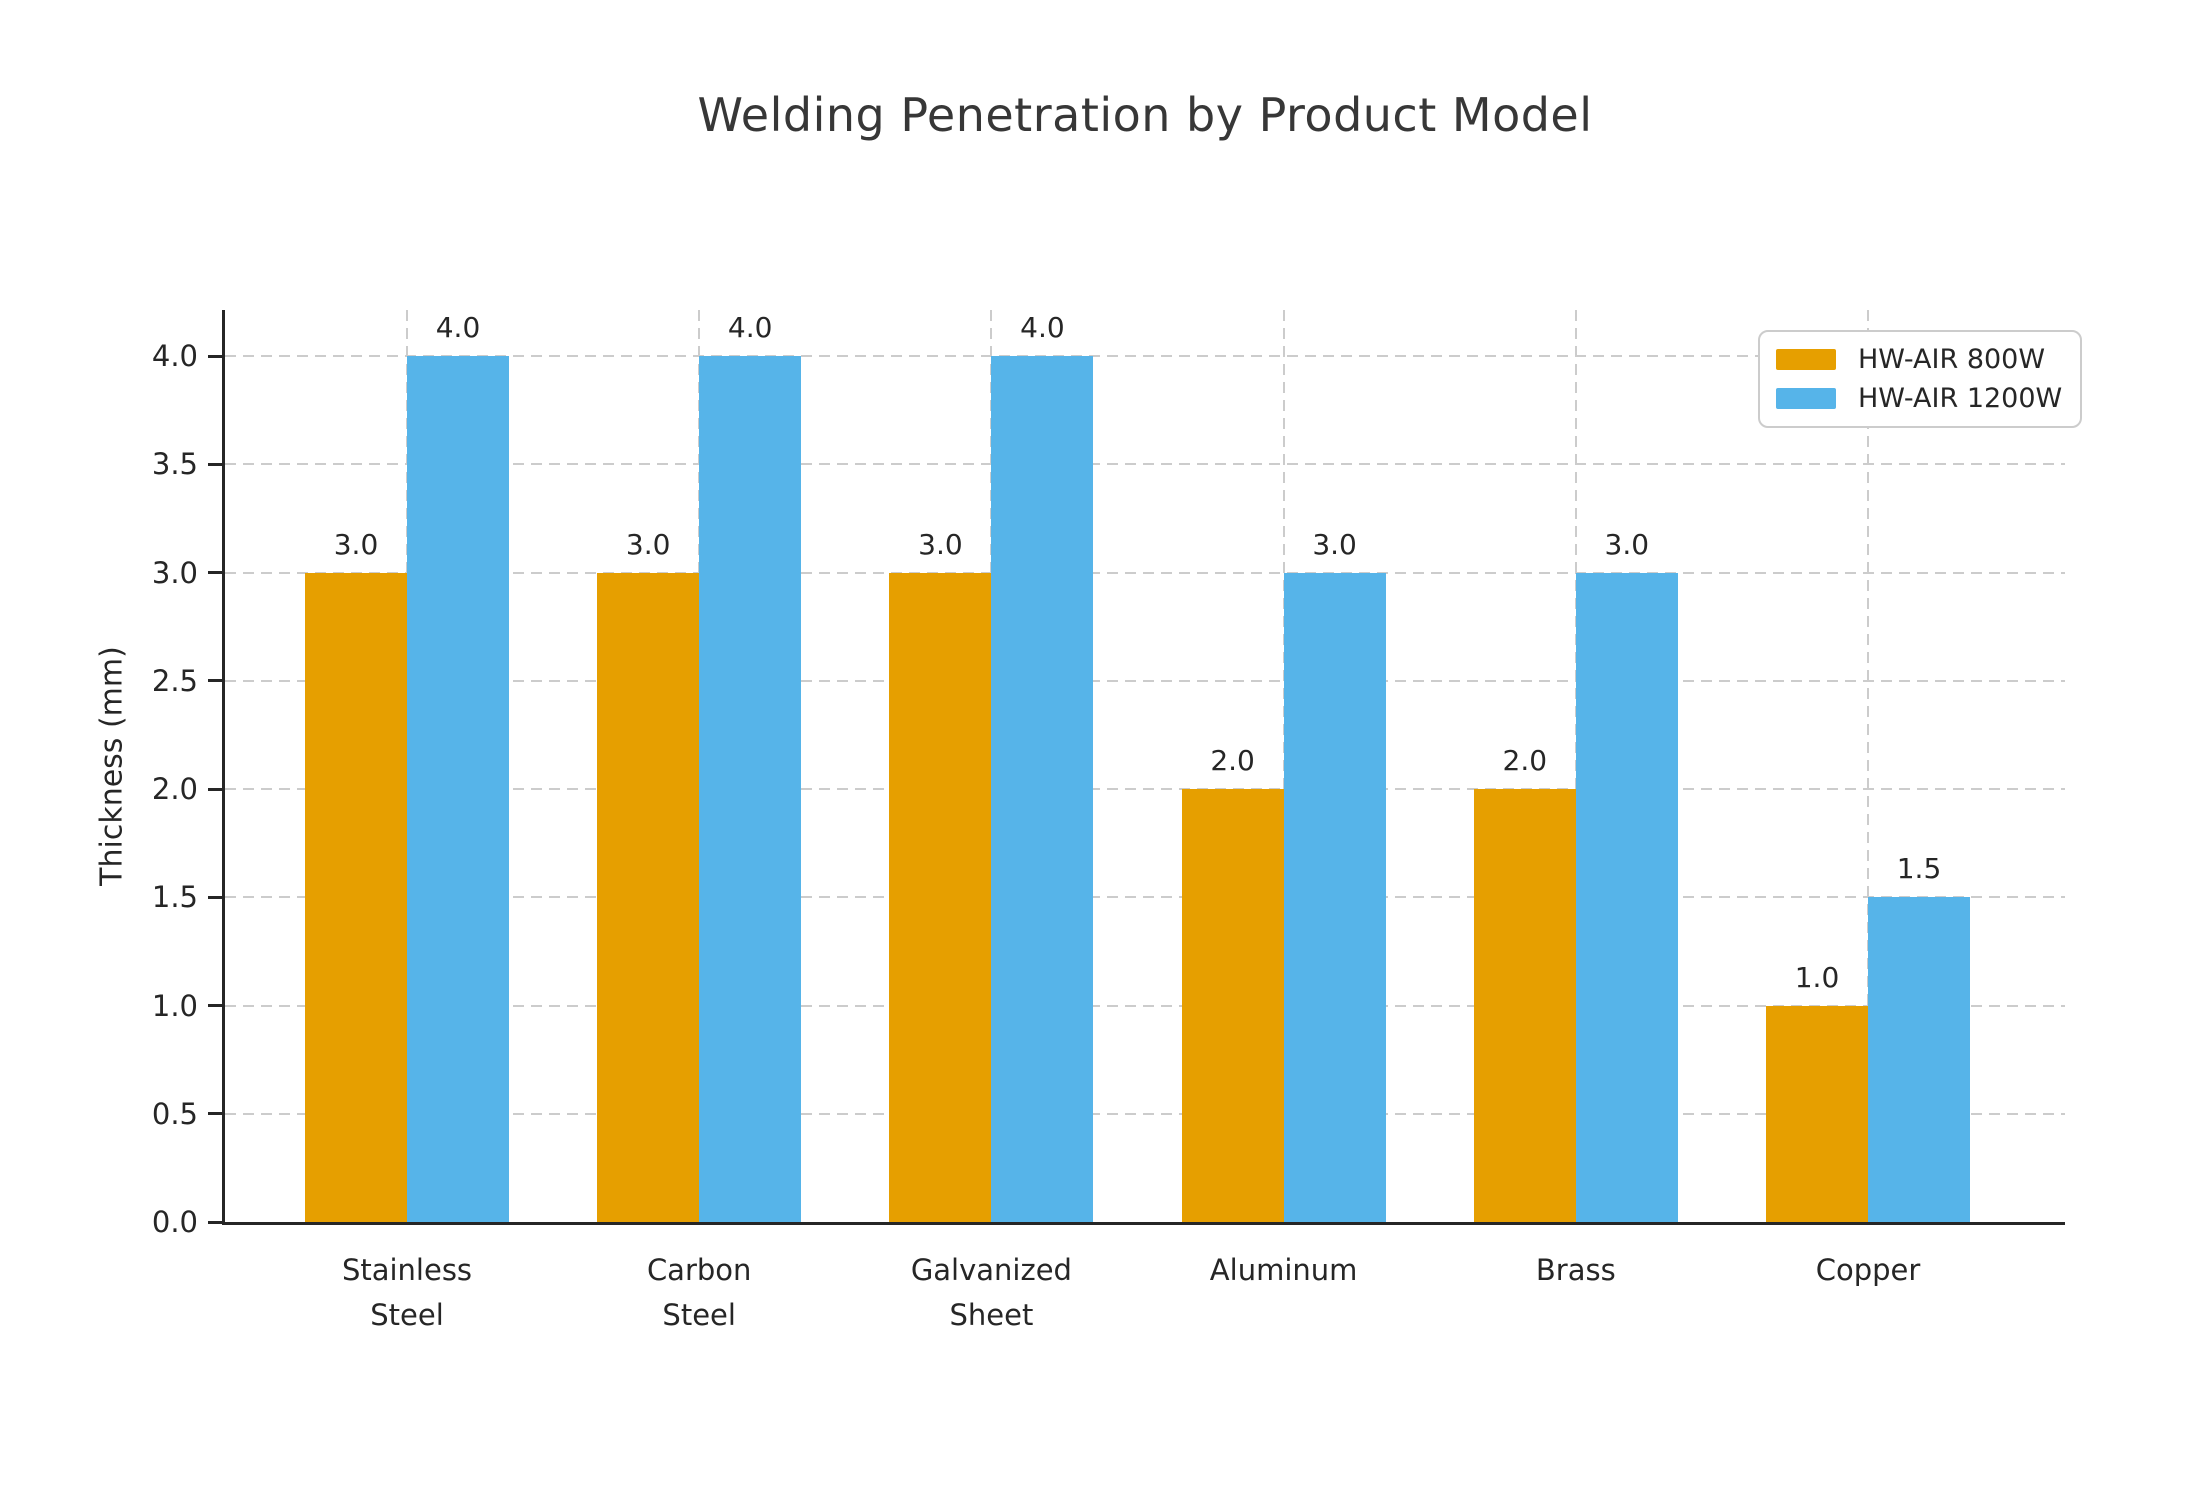  What do you see at coordinates (1919, 869) in the screenshot?
I see `bar-value-label: 1.5` at bounding box center [1919, 869].